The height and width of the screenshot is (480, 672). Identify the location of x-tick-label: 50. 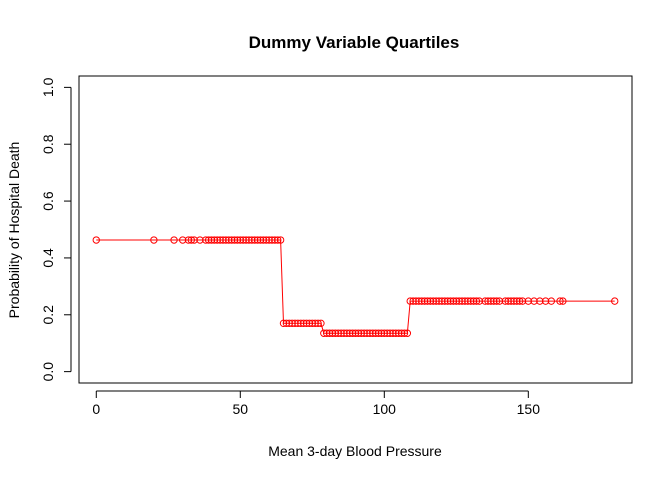
(241, 409).